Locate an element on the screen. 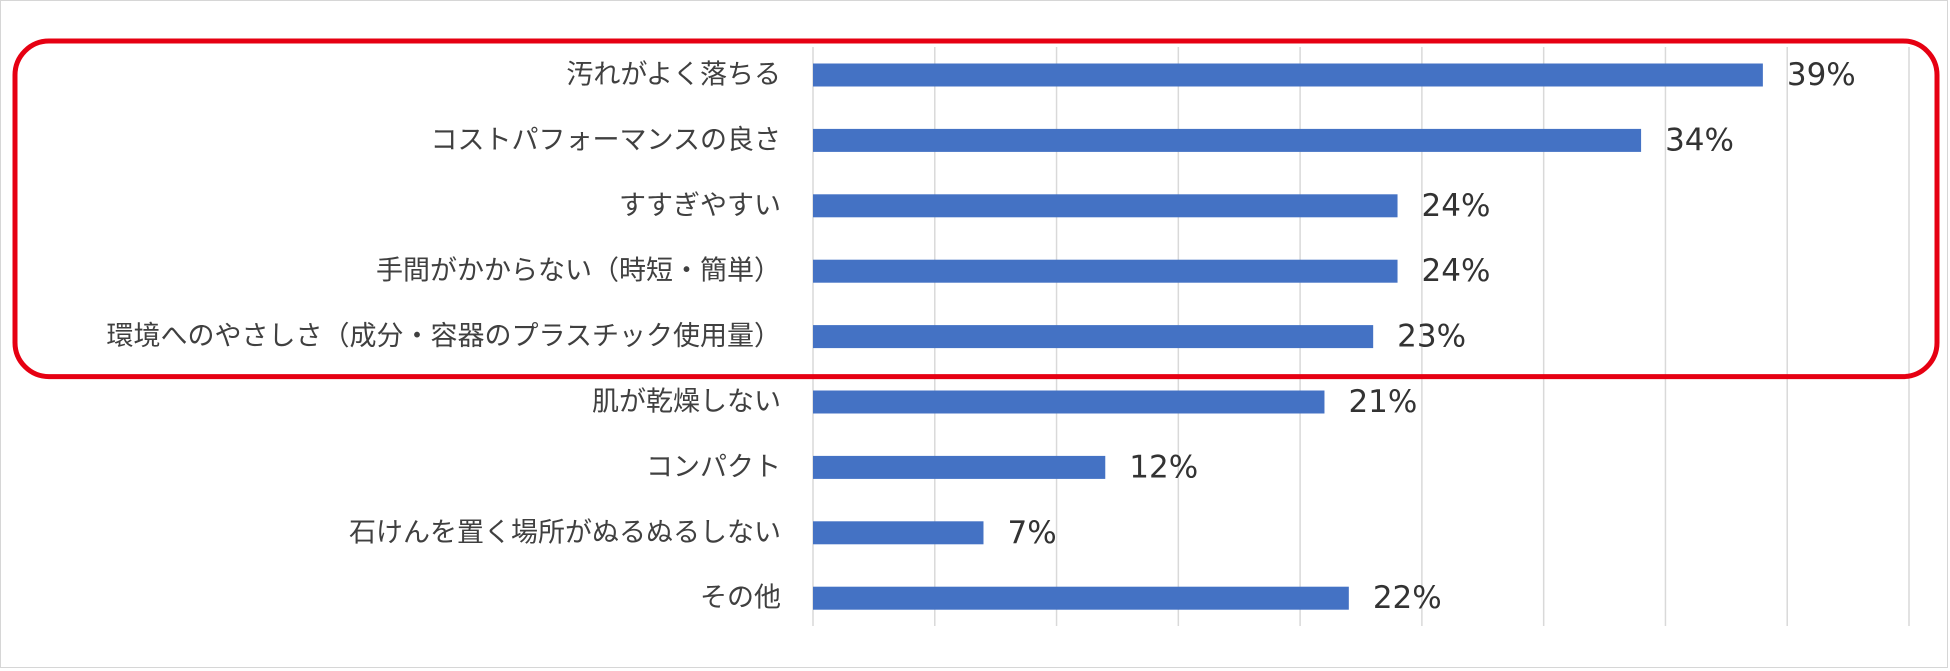  data-label: 23% is located at coordinates (1431, 337).